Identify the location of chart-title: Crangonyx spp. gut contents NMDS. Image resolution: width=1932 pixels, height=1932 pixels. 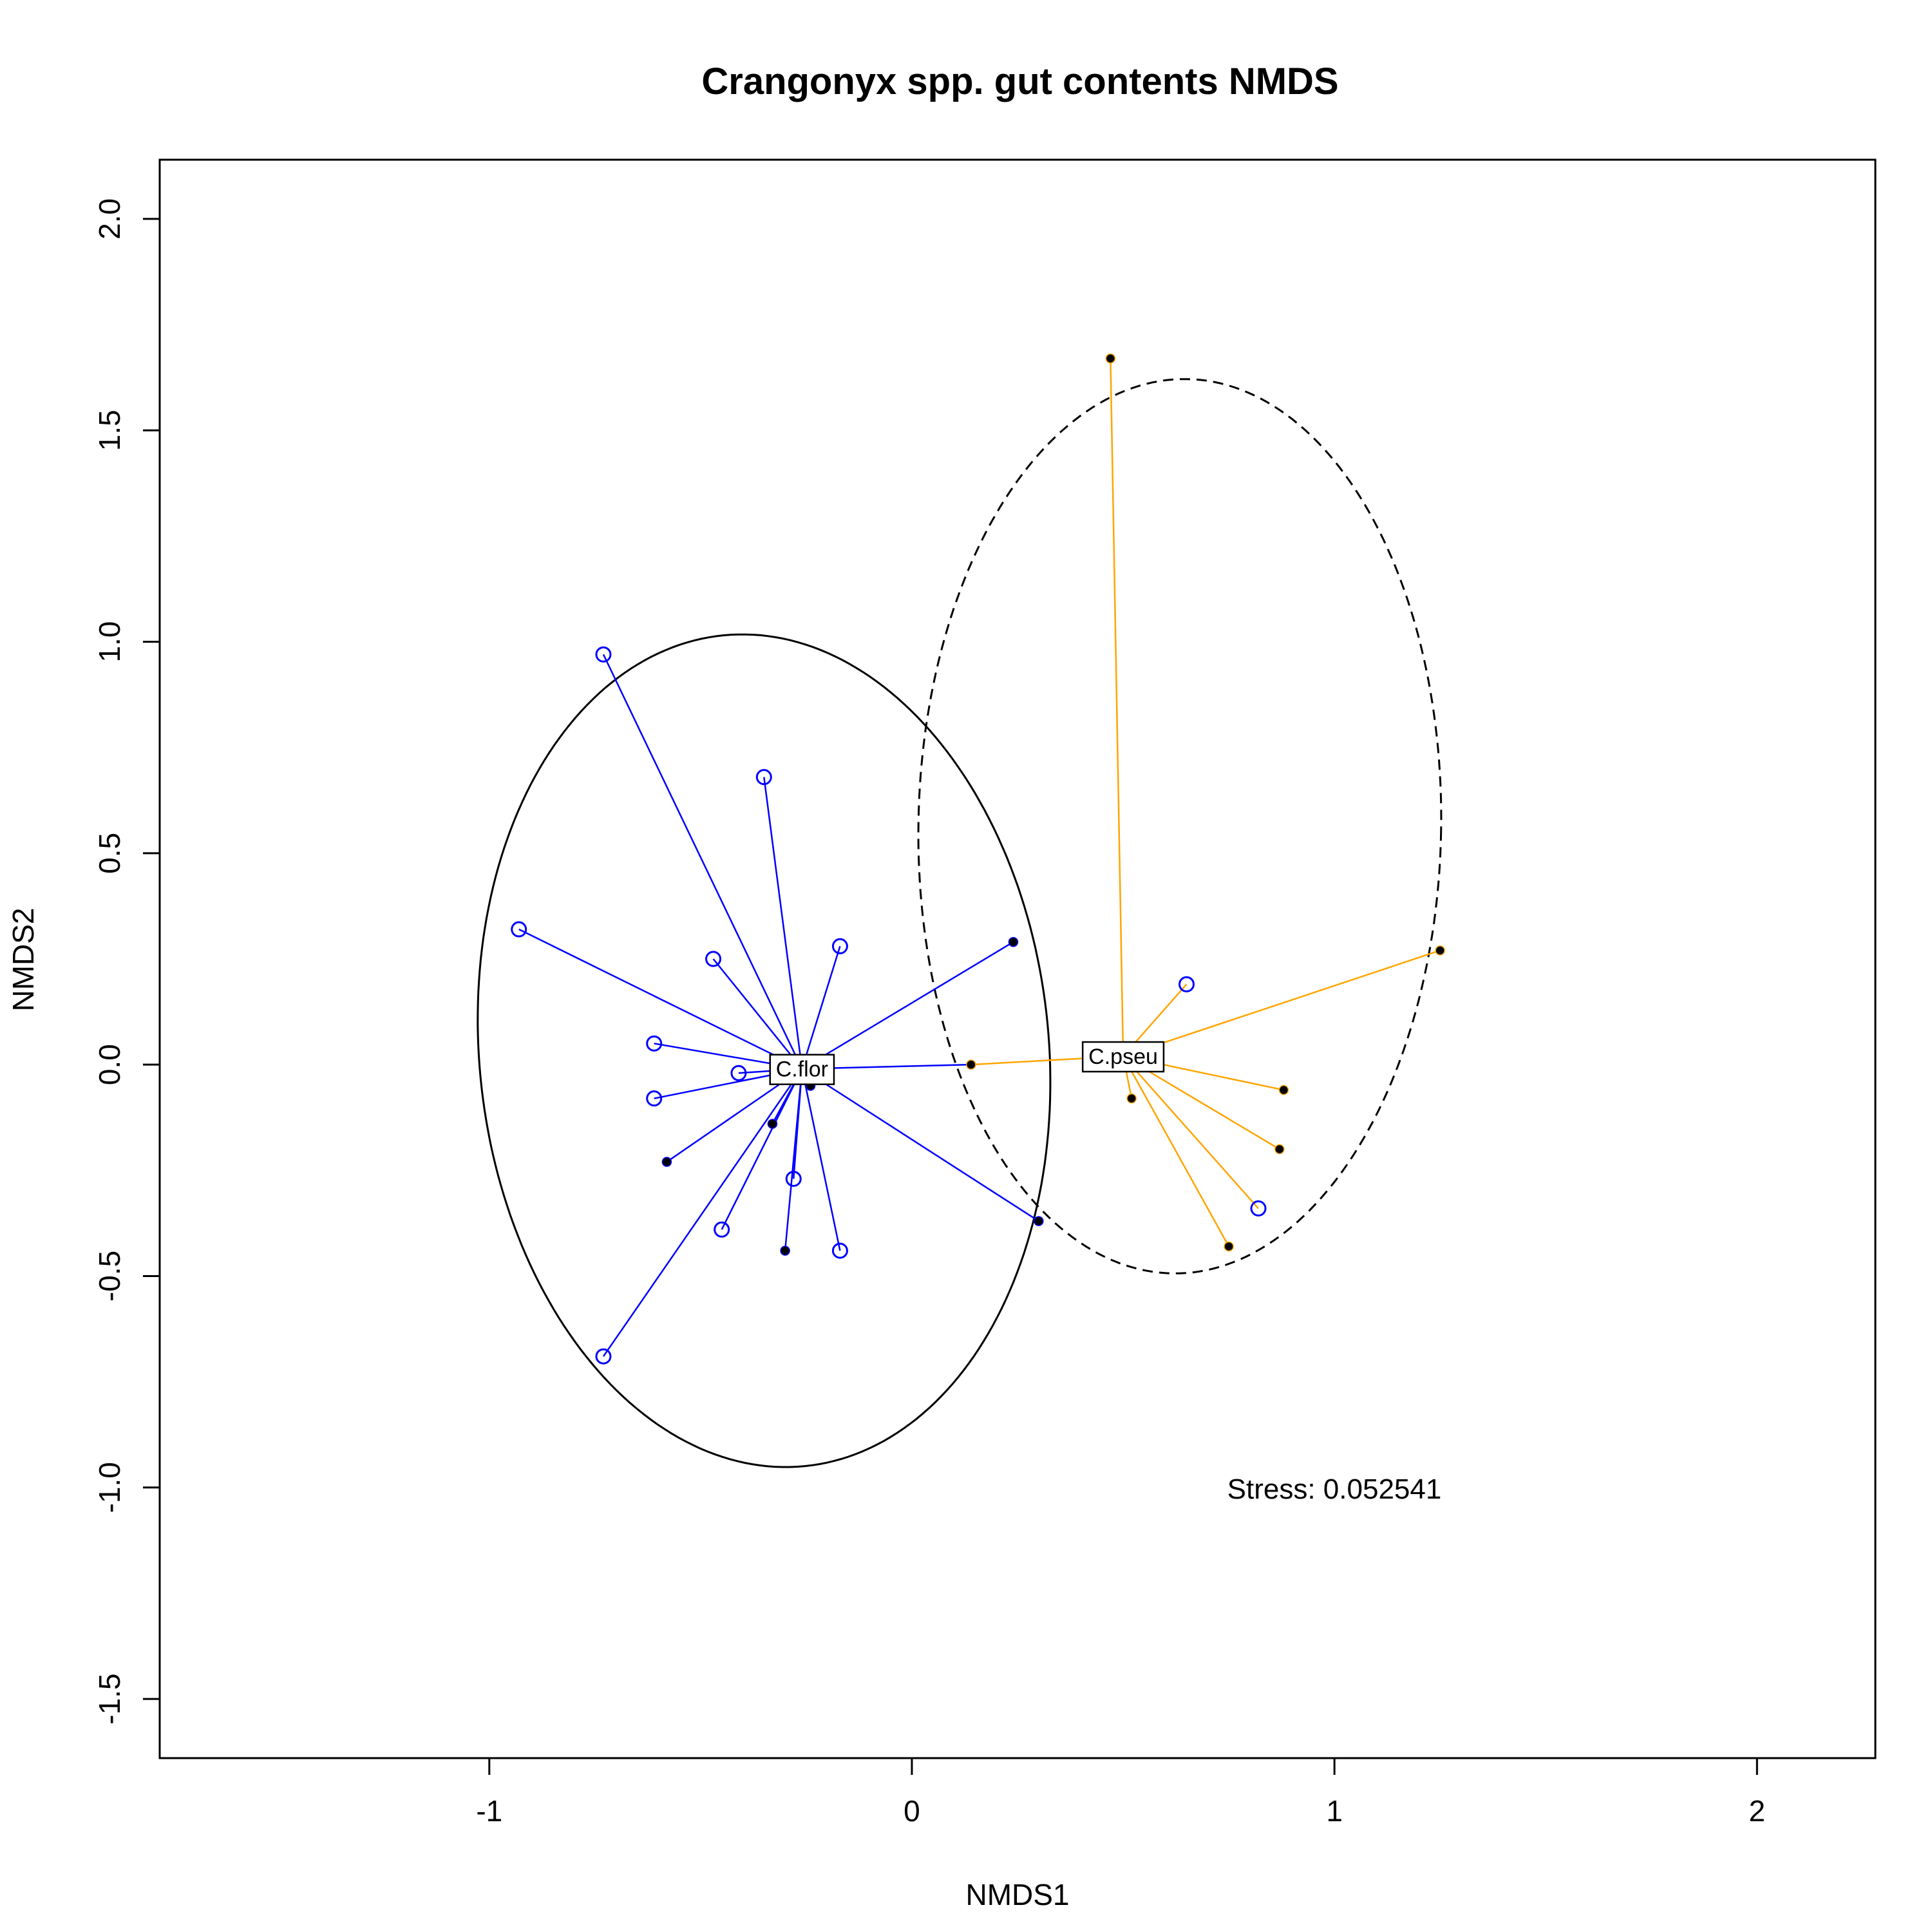
(1019, 81).